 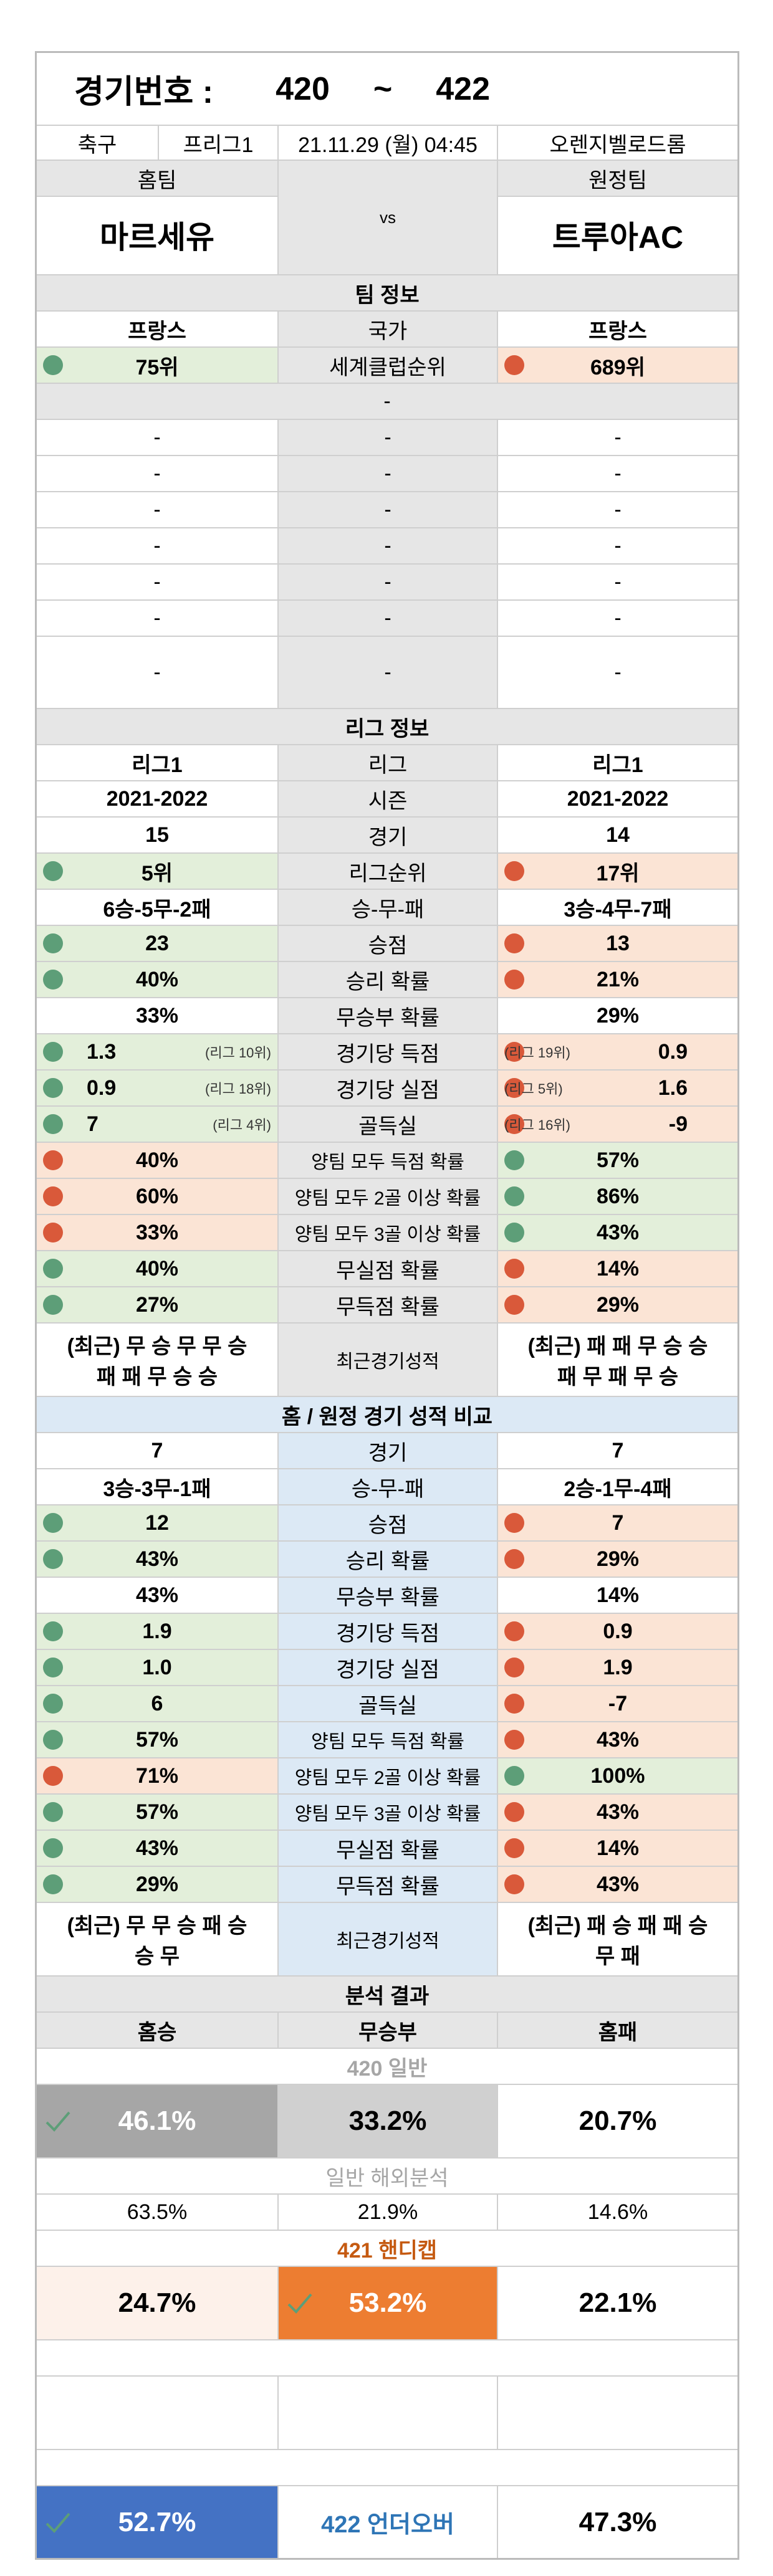 What do you see at coordinates (618, 799) in the screenshot?
I see `away-value: 2021-2022` at bounding box center [618, 799].